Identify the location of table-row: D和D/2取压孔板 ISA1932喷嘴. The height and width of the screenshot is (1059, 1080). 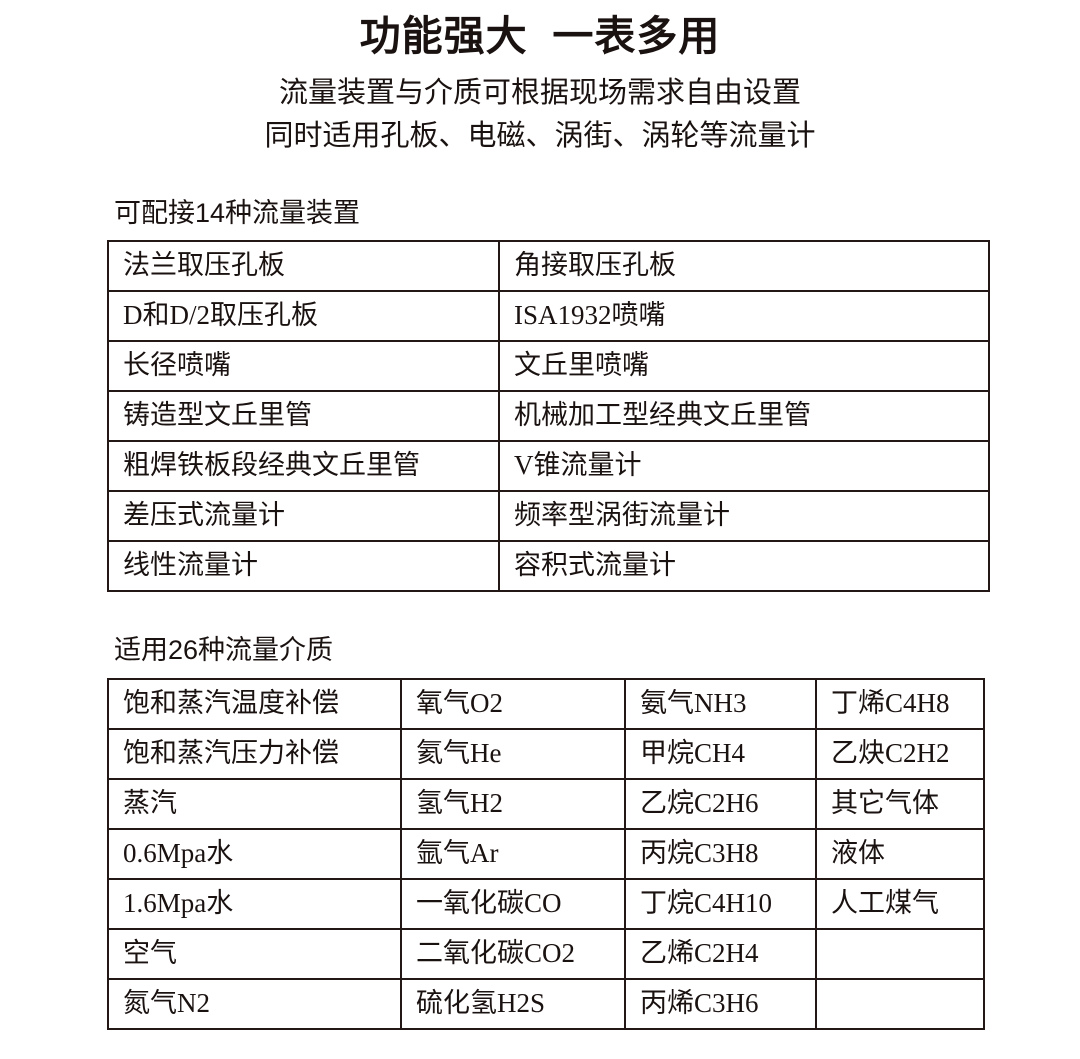
(548, 316).